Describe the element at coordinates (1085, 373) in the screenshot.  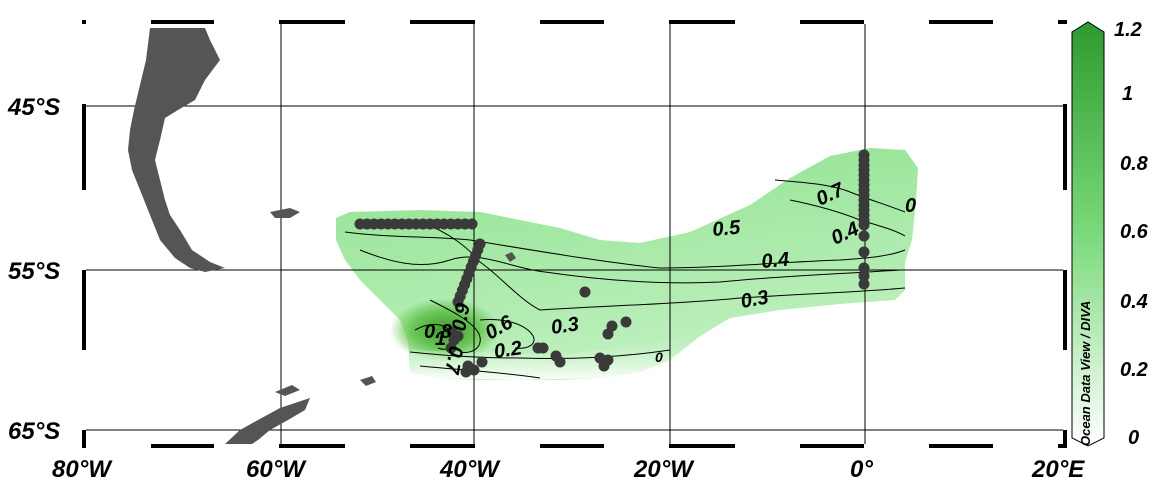
I see `colorbar-title: Ocean Data View / DIVA` at that location.